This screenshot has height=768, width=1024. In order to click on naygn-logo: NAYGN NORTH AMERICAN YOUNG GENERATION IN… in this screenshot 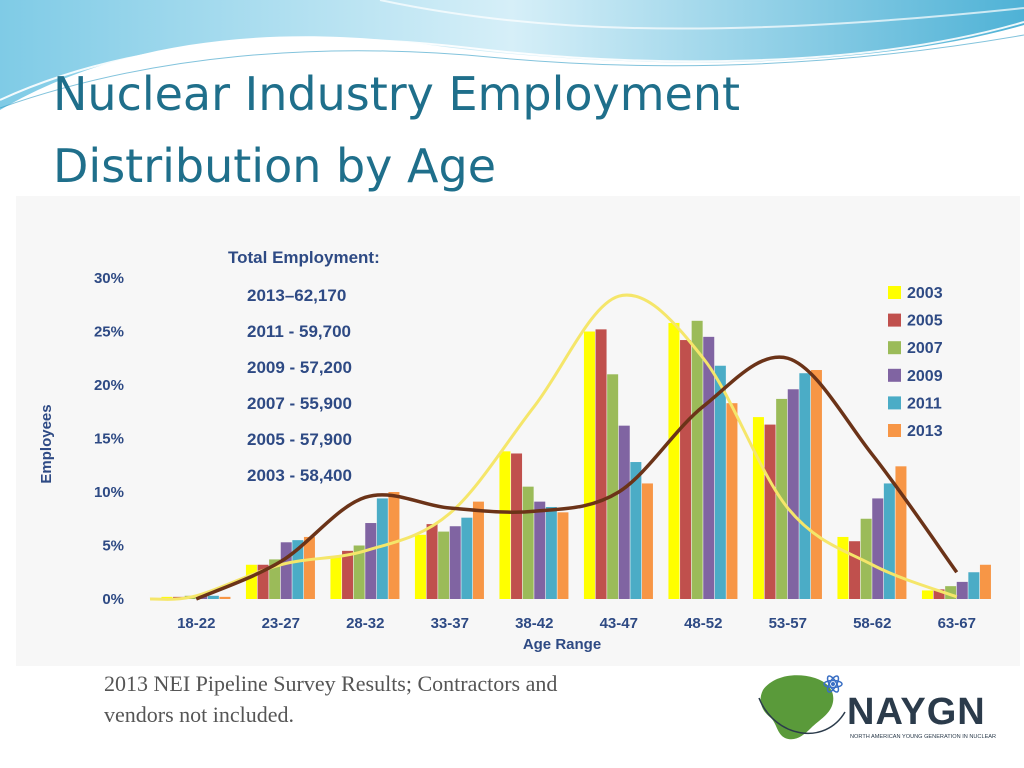, I will do `click(877, 707)`.